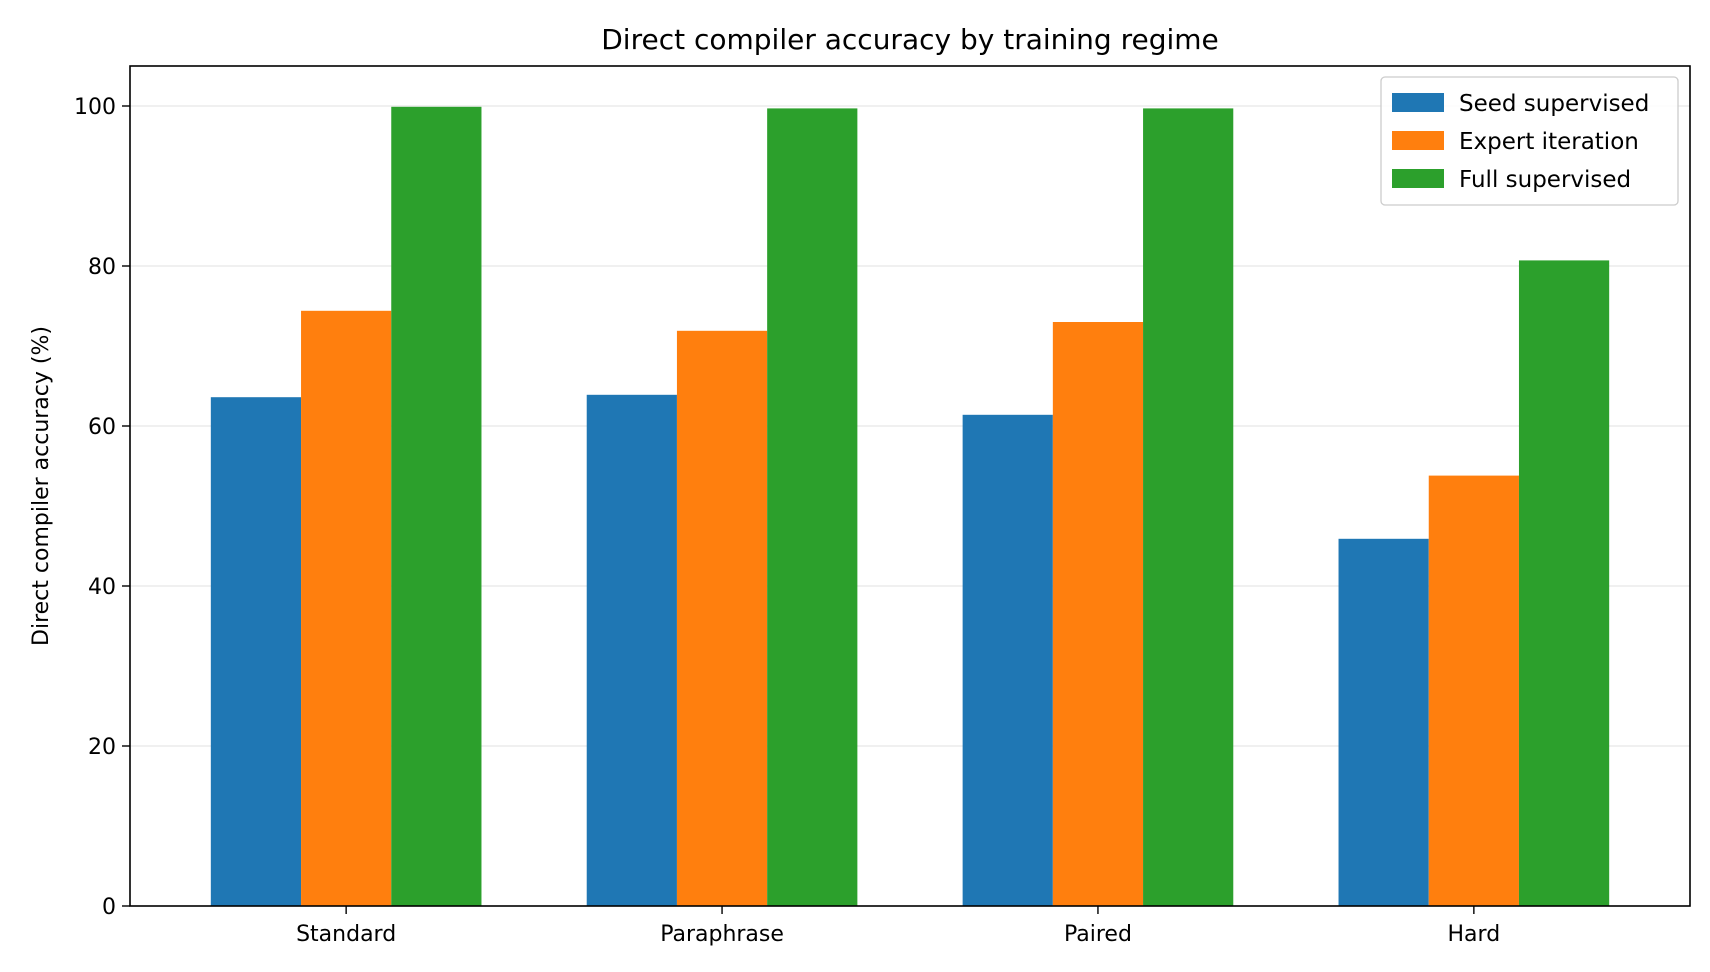 This screenshot has width=1710, height=972. What do you see at coordinates (1564, 583) in the screenshot?
I see `bar-full-supervised-hard` at bounding box center [1564, 583].